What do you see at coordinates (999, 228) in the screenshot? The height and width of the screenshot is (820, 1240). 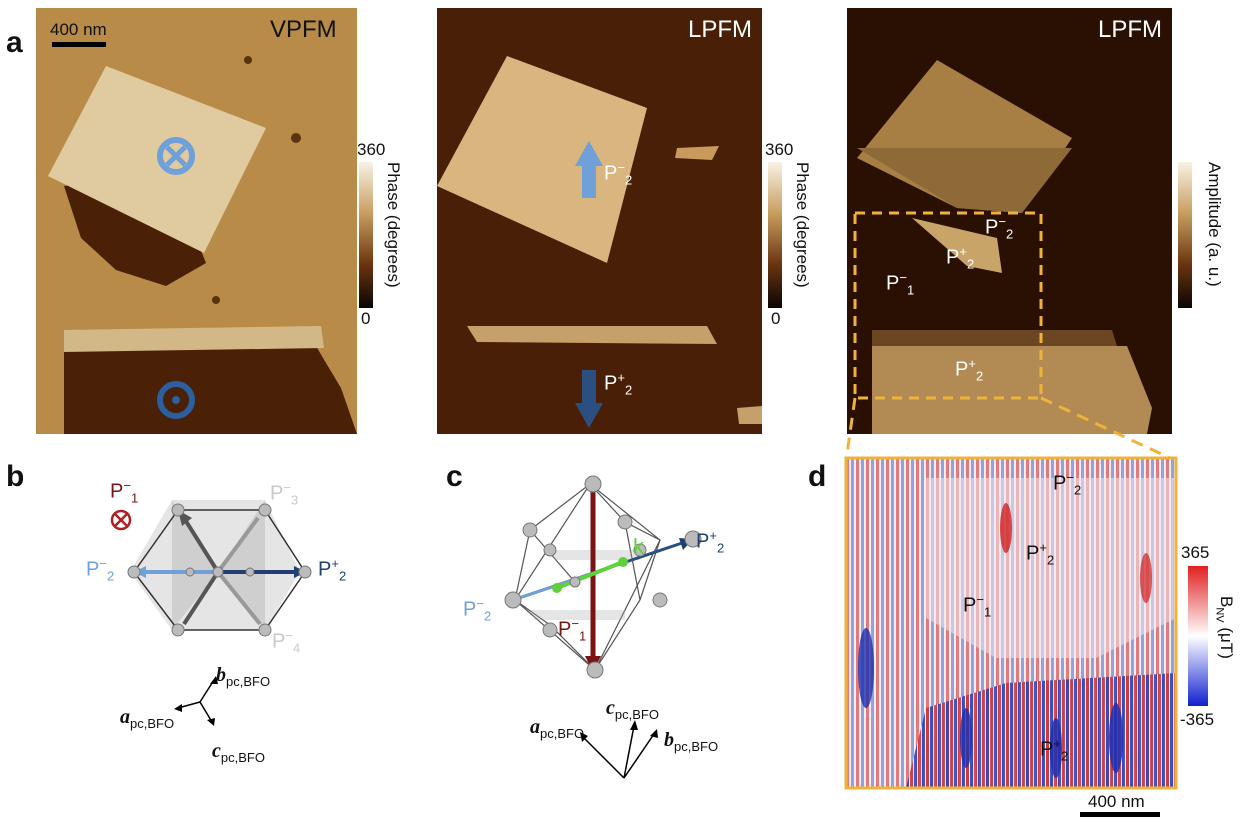 I see `label-p2-minus-amp: P−2` at bounding box center [999, 228].